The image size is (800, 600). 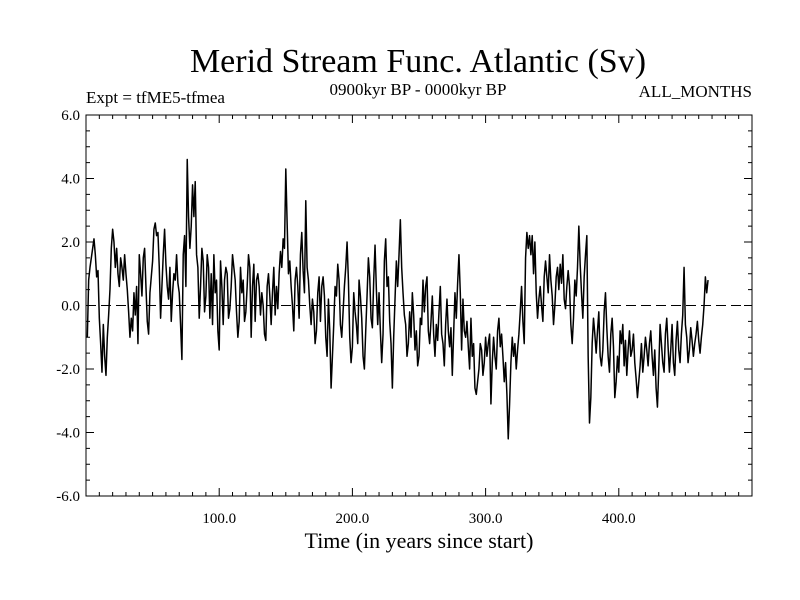 I want to click on y-tick-label: -2.0, so click(x=68, y=370).